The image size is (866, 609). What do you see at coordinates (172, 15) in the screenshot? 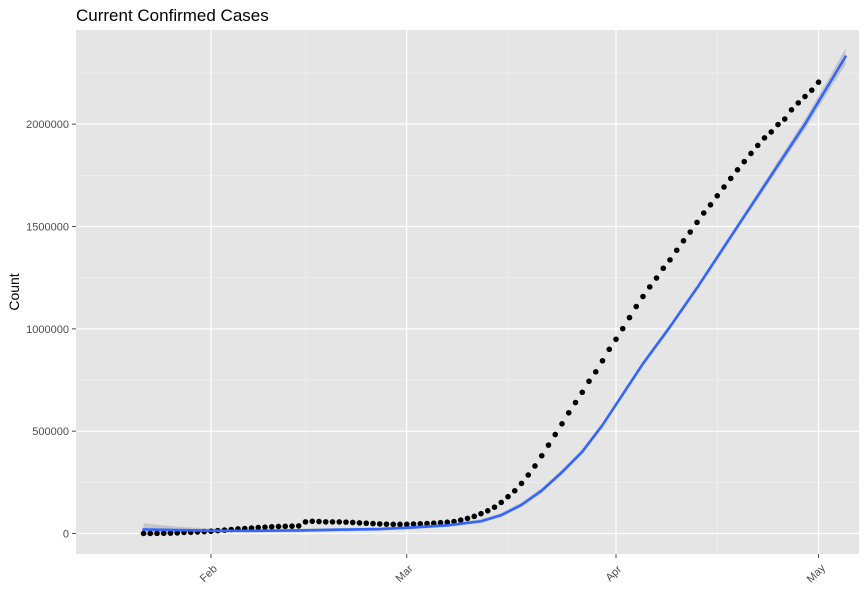
I see `chart-title: Current Confirmed Cases` at bounding box center [172, 15].